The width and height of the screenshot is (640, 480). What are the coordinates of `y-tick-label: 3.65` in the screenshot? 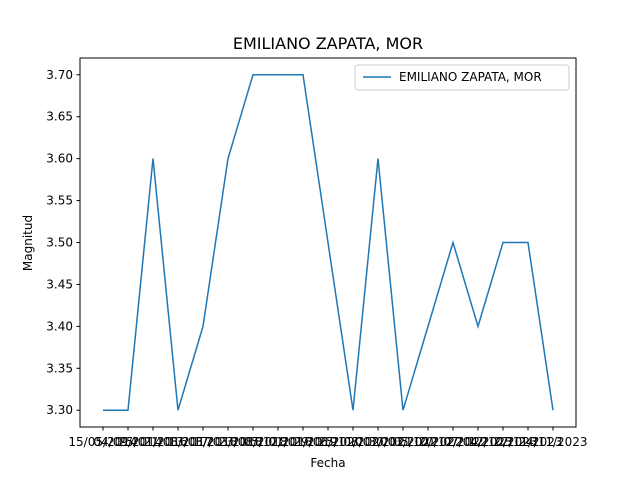 It's located at (59, 117).